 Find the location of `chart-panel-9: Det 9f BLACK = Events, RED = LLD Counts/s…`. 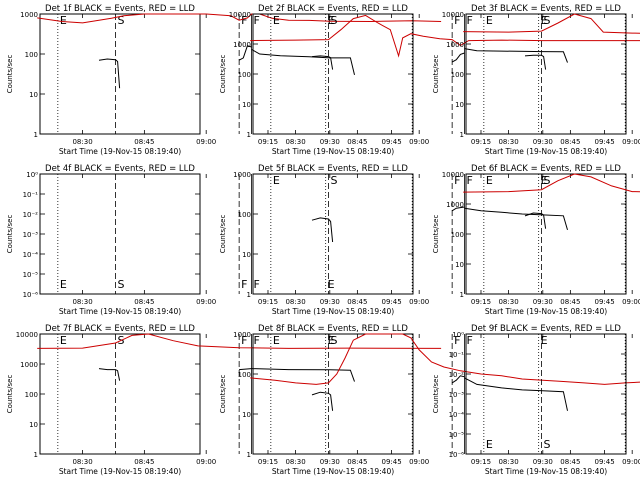

chart-panel-9: Det 9f BLACK = Events, RED = LLD Counts/s… is located at coordinates (536, 400).